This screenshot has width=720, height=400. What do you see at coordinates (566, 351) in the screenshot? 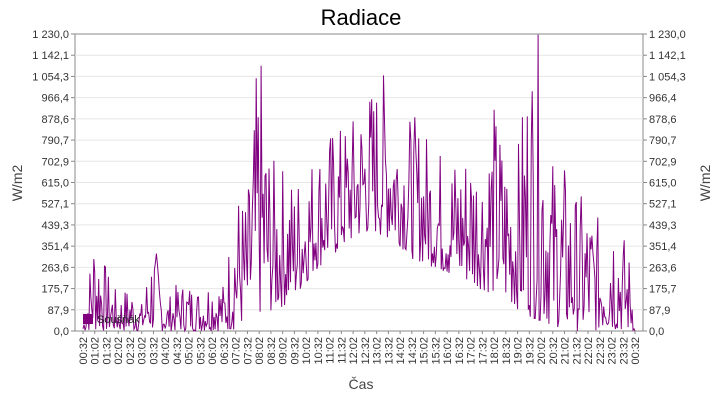
I see `x-tick-label: 21:02` at bounding box center [566, 351].